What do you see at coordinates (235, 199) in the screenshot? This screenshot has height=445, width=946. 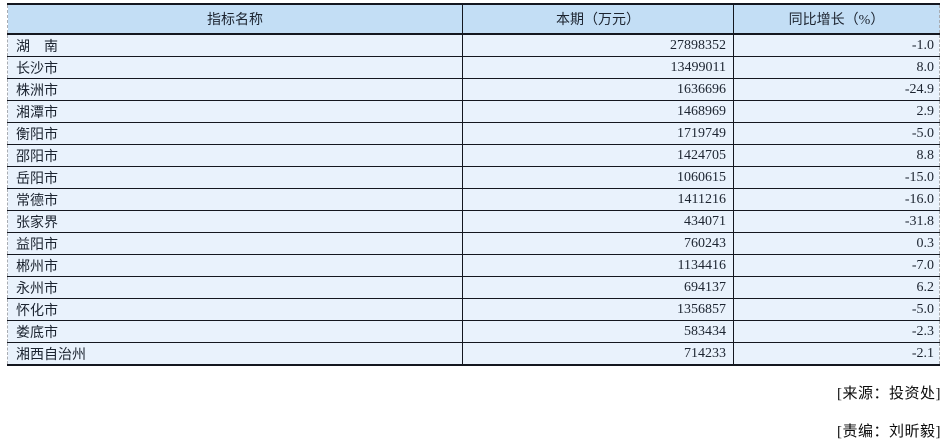 I see `region-name-cell: 常德市` at bounding box center [235, 199].